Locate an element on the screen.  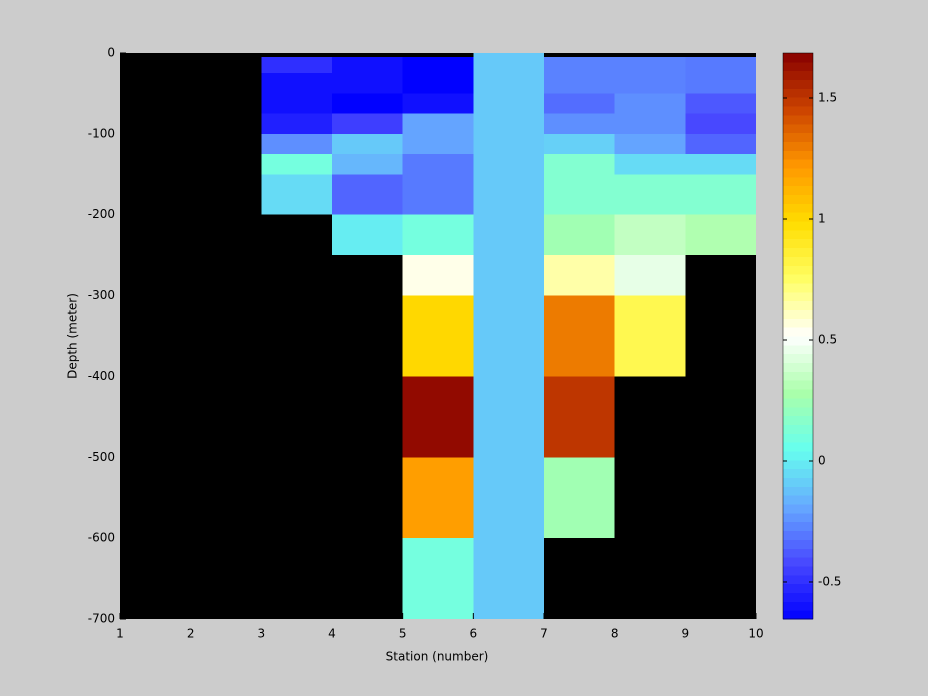
y-tick-label: -100 is located at coordinates (101, 133).